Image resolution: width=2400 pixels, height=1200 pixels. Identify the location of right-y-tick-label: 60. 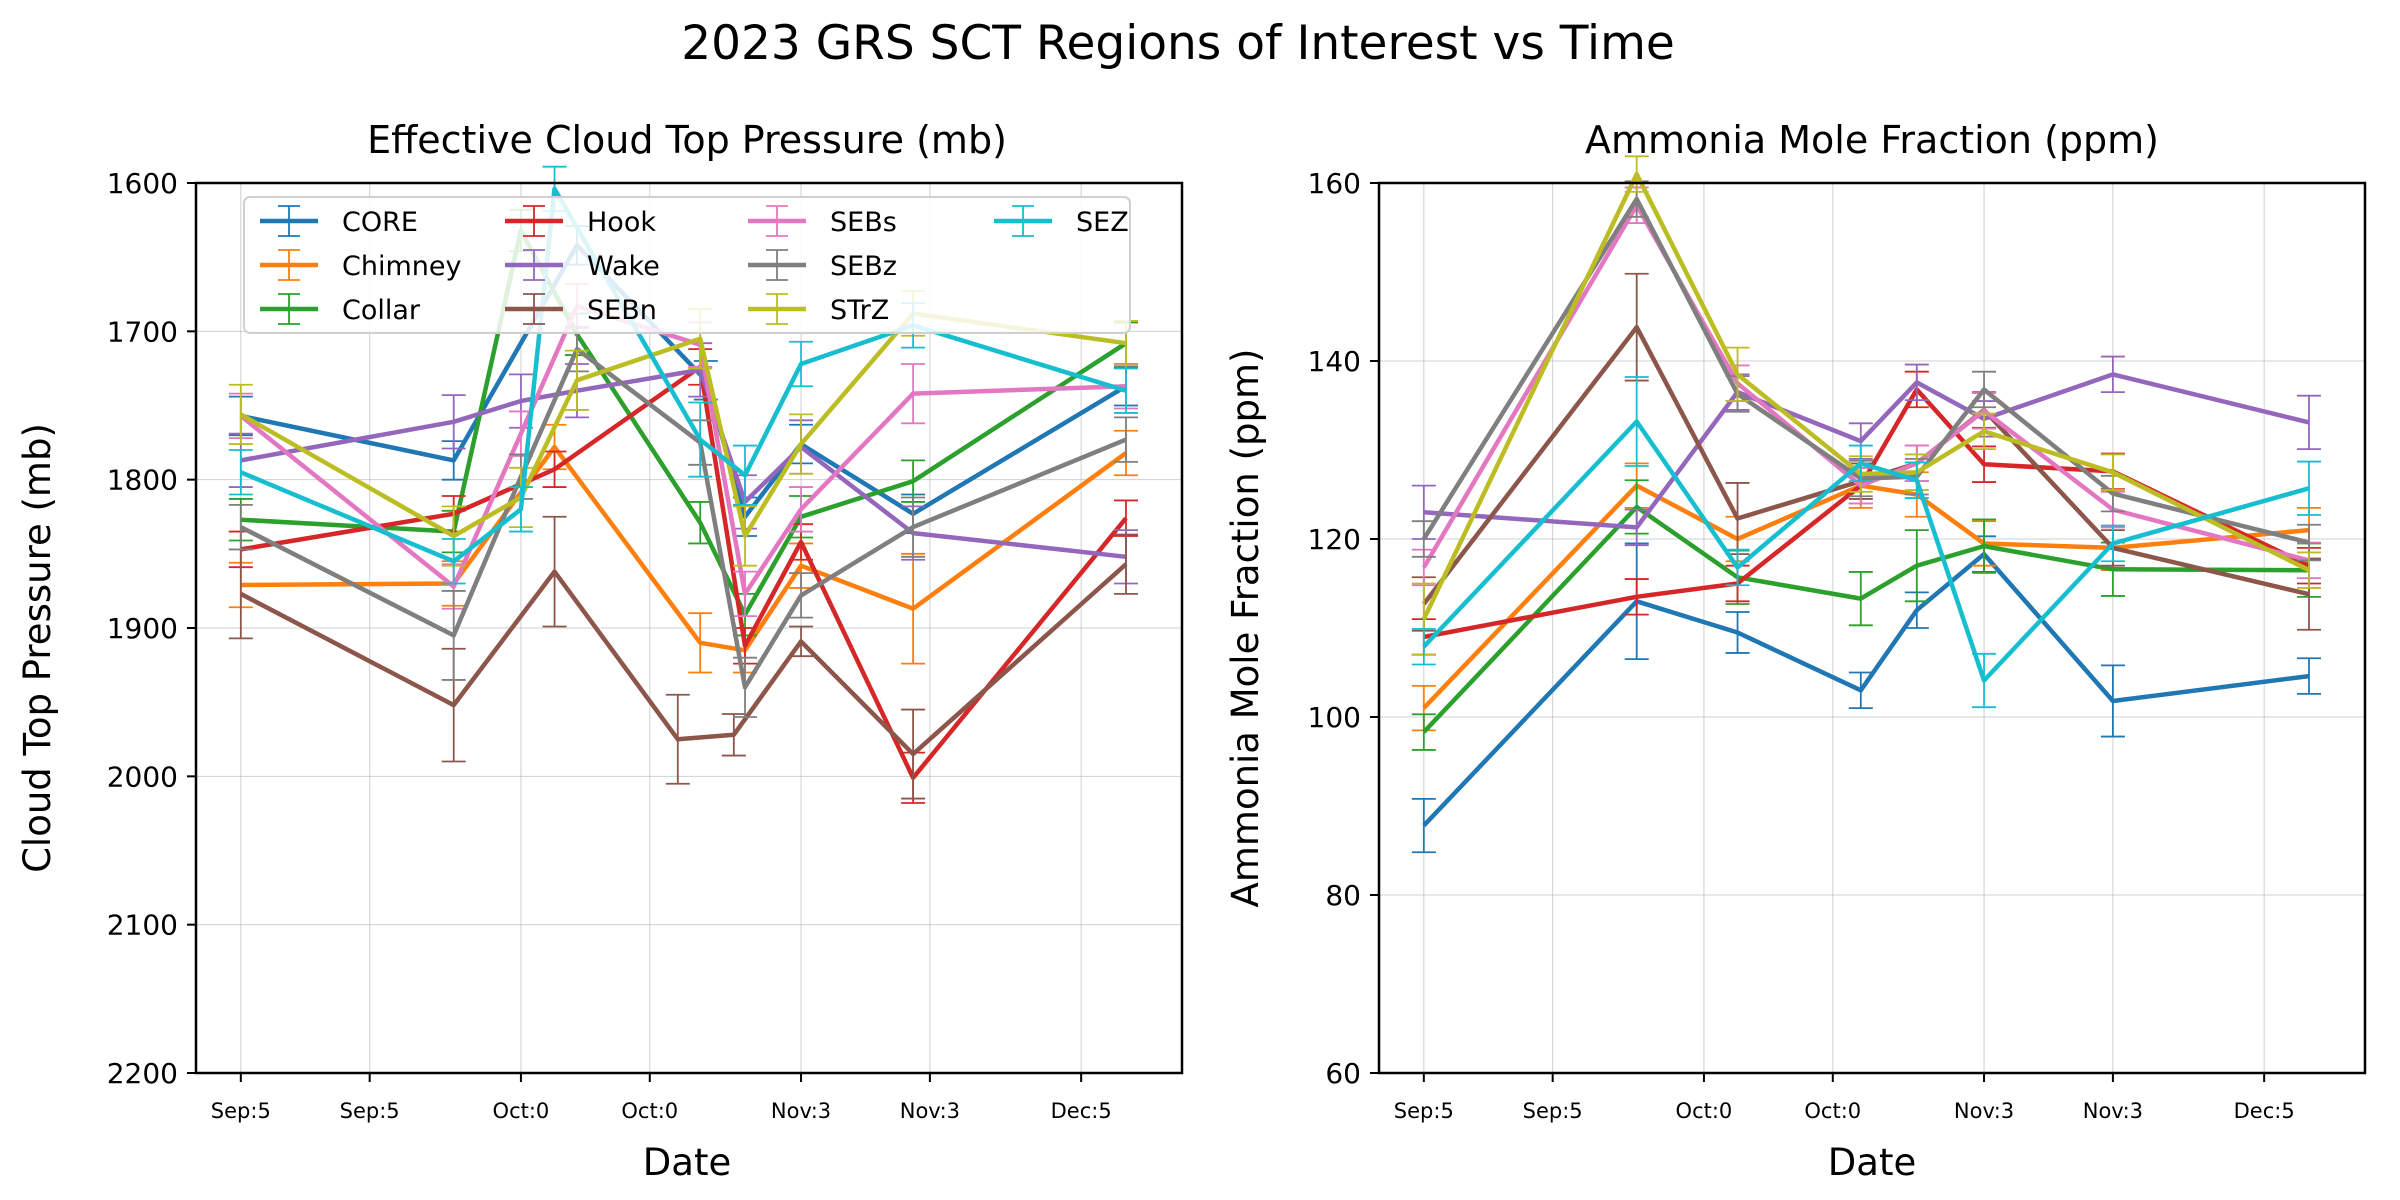
(1343, 1073).